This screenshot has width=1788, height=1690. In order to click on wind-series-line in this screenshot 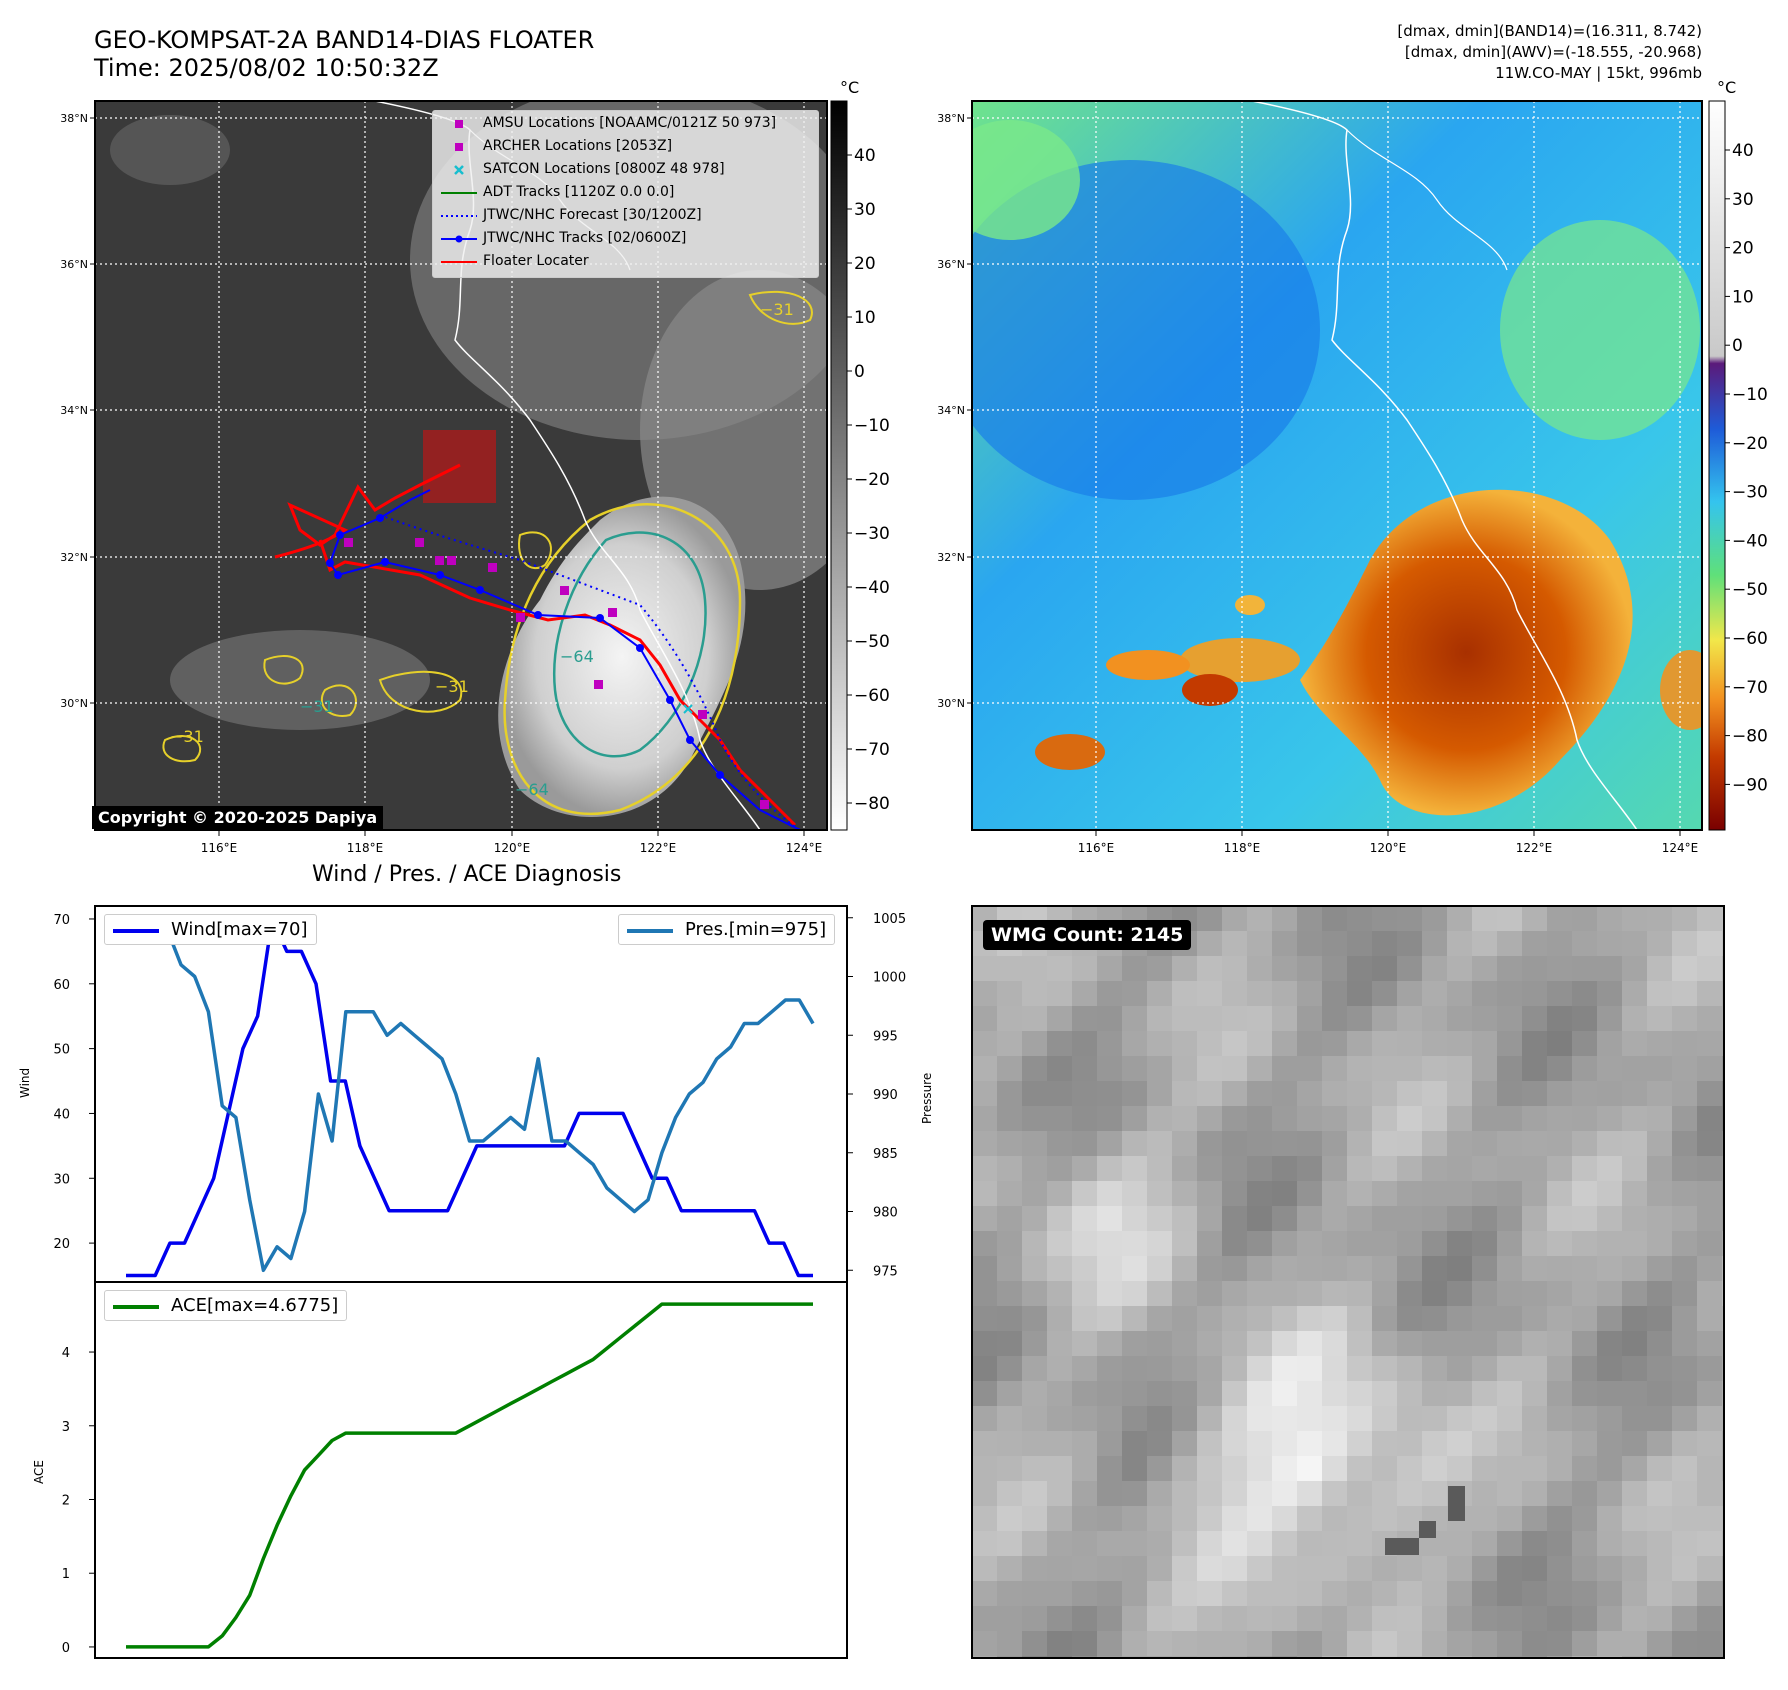, I will do `click(469, 1097)`.